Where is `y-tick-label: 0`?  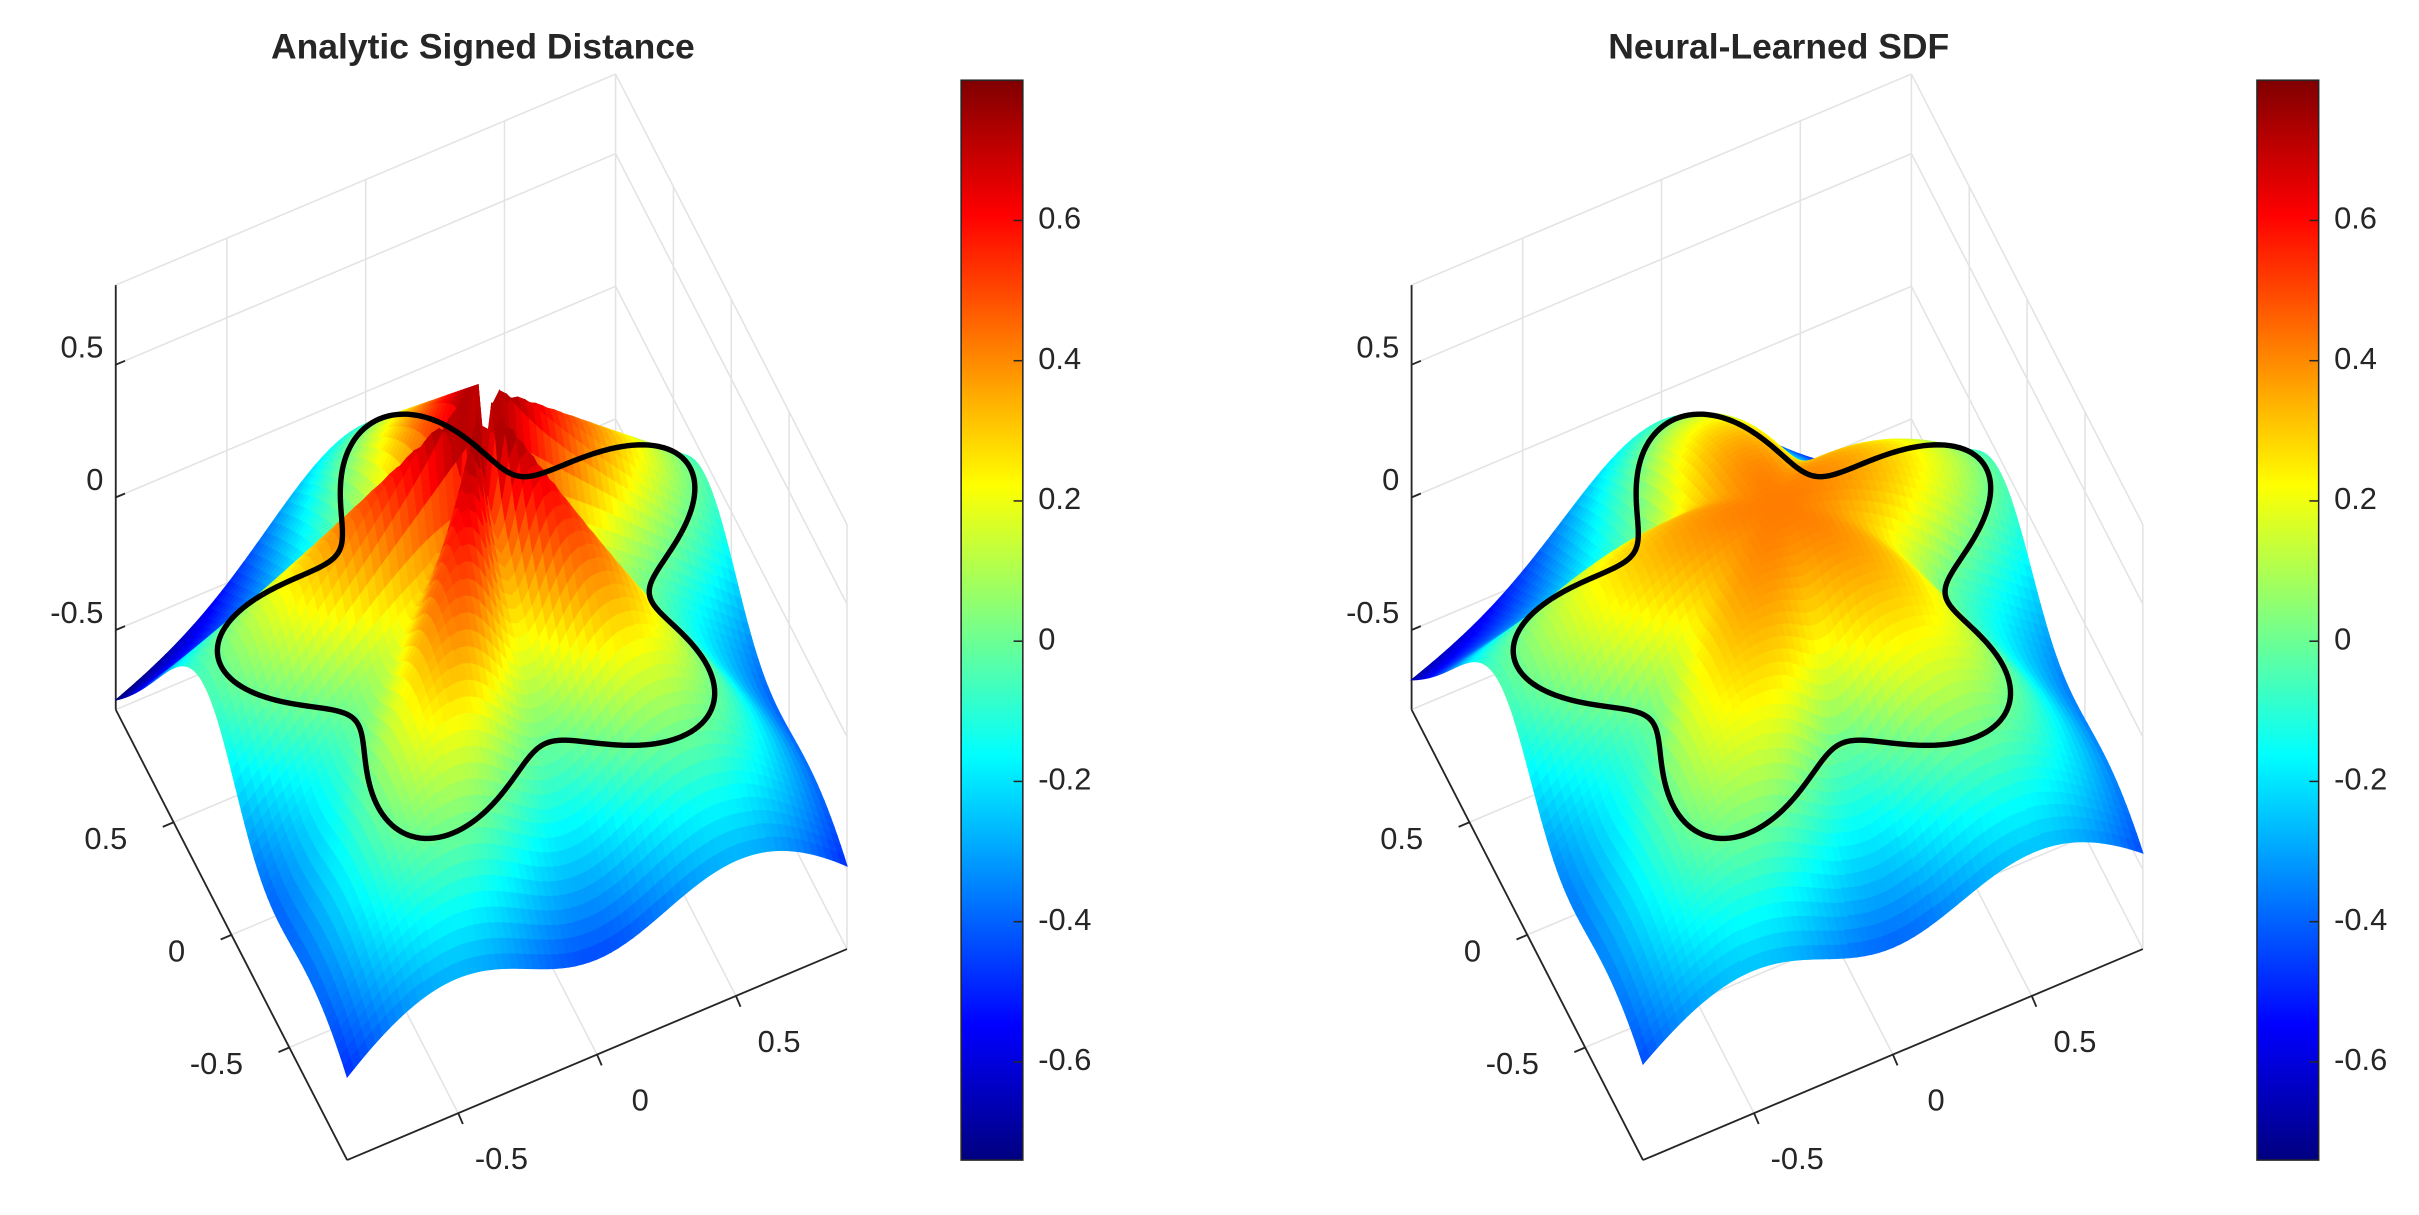
y-tick-label: 0 is located at coordinates (176, 951).